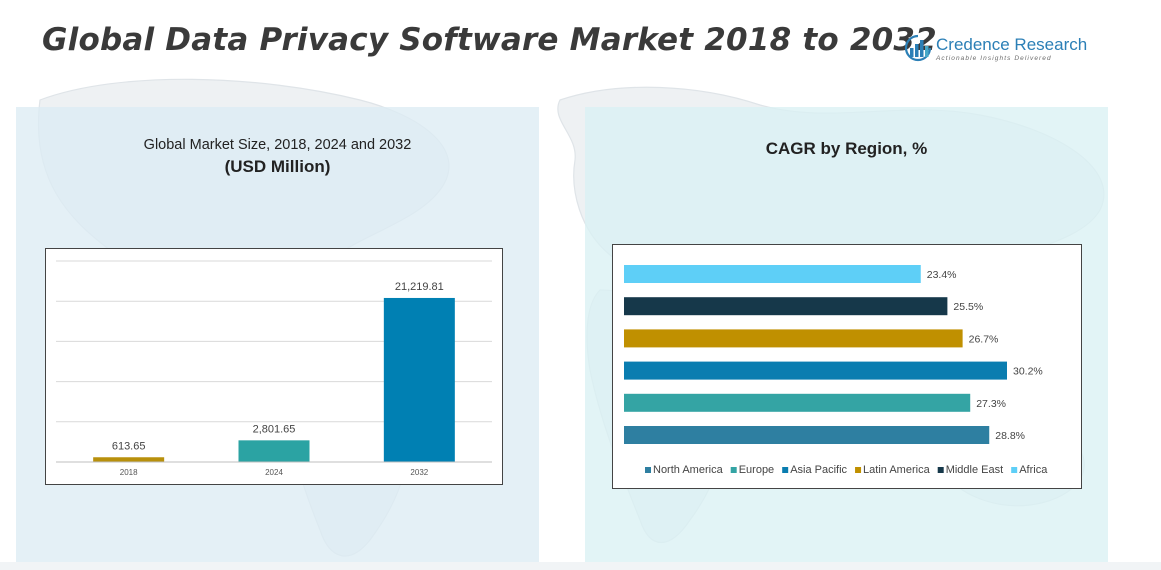  Describe the element at coordinates (274, 429) in the screenshot. I see `data-label-2024: 2,801.65` at that location.